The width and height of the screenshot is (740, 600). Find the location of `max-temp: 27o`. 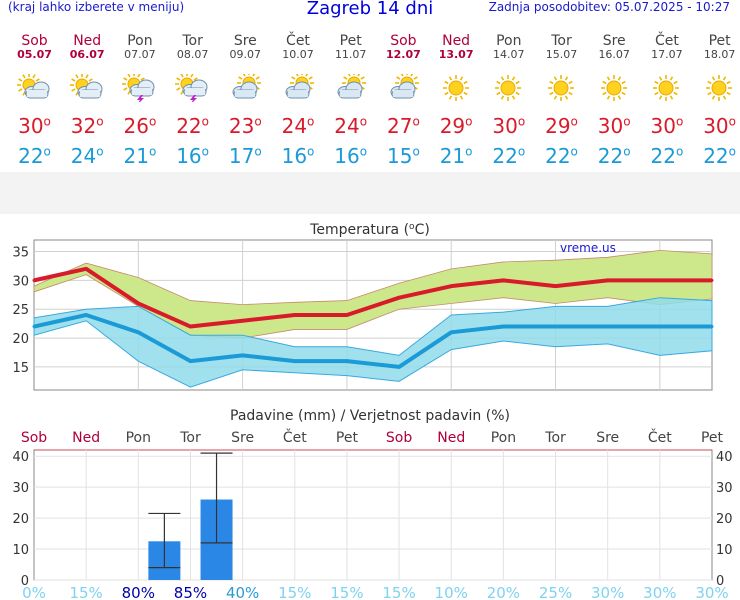

max-temp: 27o is located at coordinates (403, 126).